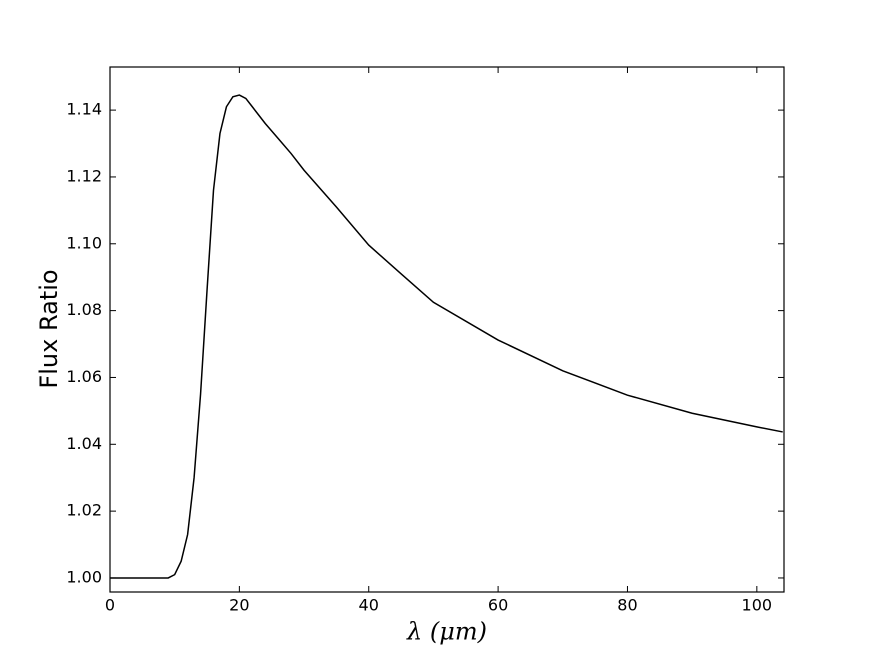 The height and width of the screenshot is (658, 872). Describe the element at coordinates (84, 309) in the screenshot. I see `y-tick-label: 1.08` at that location.